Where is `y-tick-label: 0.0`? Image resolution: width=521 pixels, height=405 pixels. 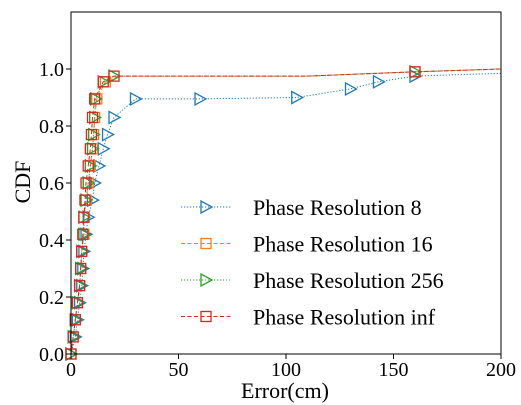 y-tick-label: 0.0 is located at coordinates (51, 355).